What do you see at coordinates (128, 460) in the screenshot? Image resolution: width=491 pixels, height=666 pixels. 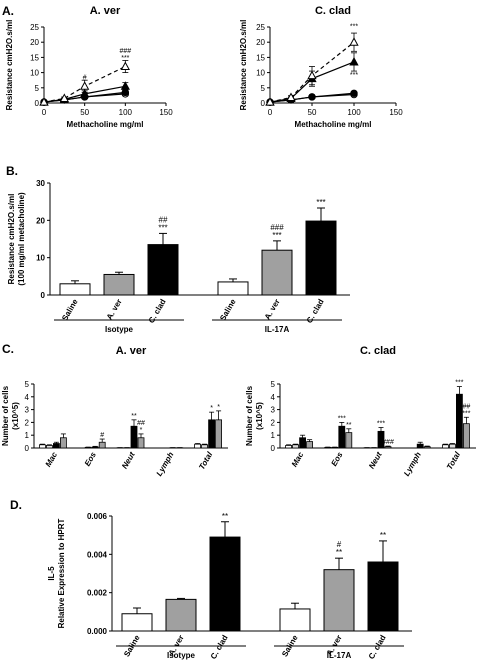 I see `x-tick-label: Neut` at bounding box center [128, 460].